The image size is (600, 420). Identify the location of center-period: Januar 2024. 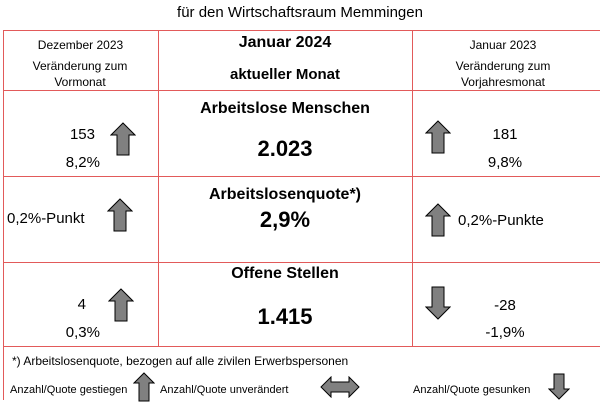
(285, 42).